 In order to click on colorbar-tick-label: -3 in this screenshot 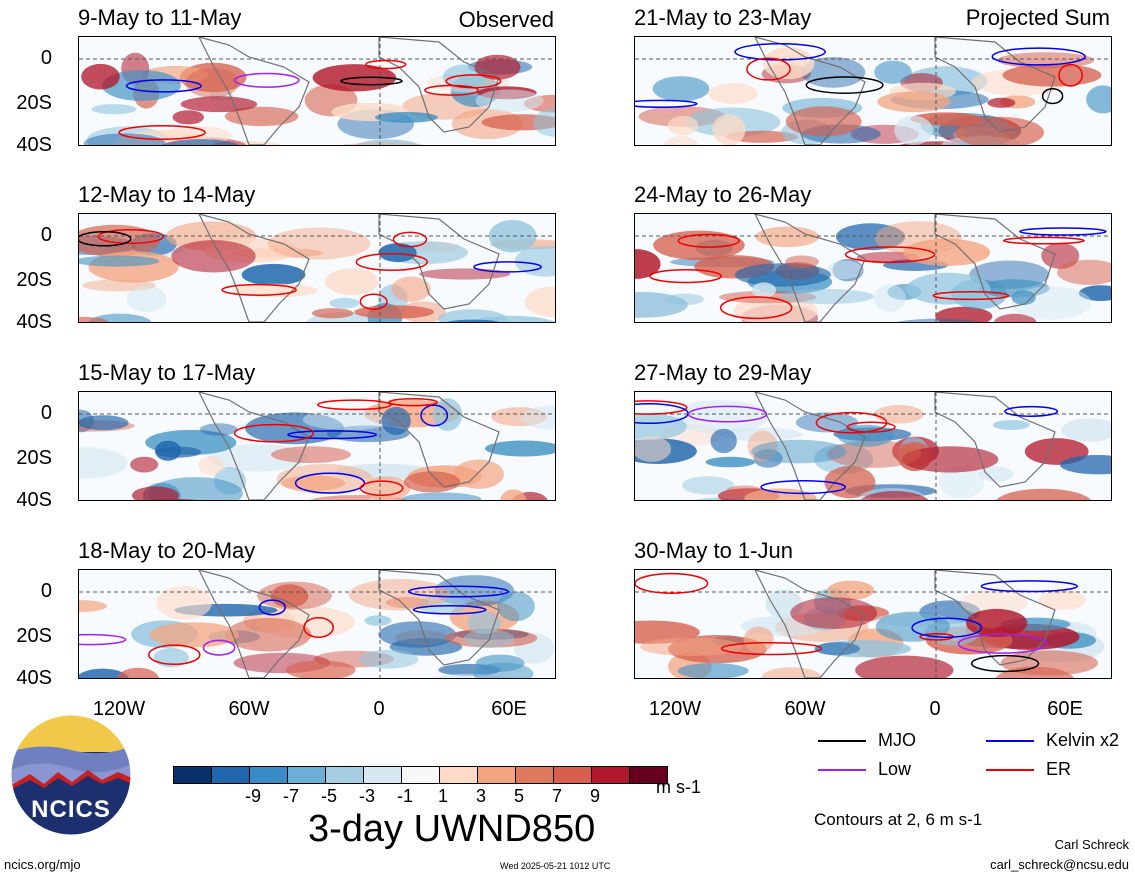, I will do `click(366, 796)`.